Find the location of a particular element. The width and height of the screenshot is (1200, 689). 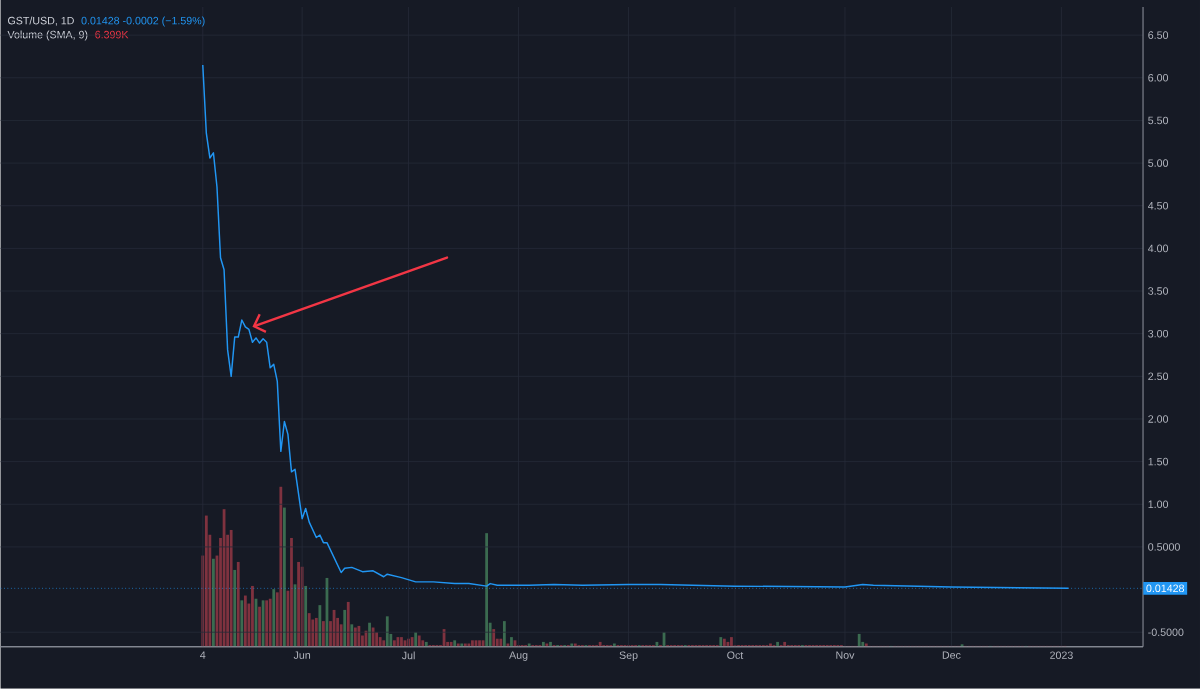

x-tick-label: Jun is located at coordinates (302, 655).